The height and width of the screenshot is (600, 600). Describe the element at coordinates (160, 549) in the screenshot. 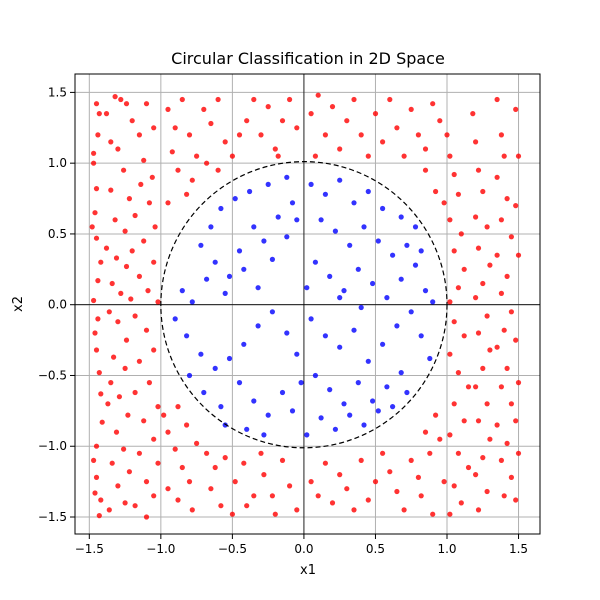

I see `x-tick-label: −1.0` at that location.